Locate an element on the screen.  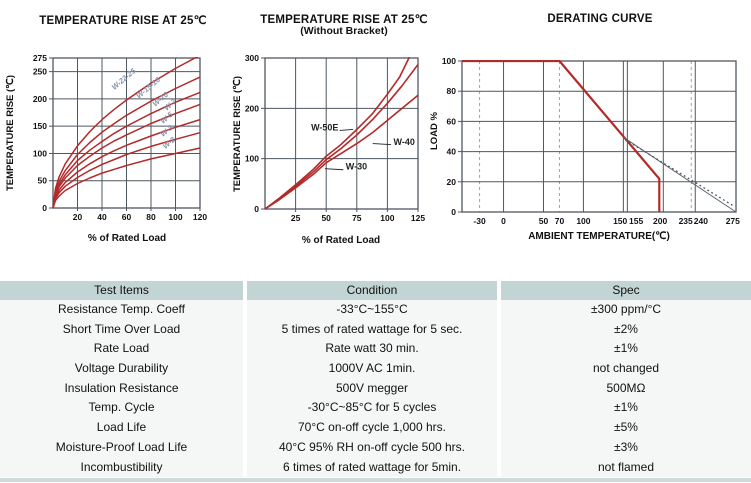
col-header-spec: Spec is located at coordinates (626, 290).